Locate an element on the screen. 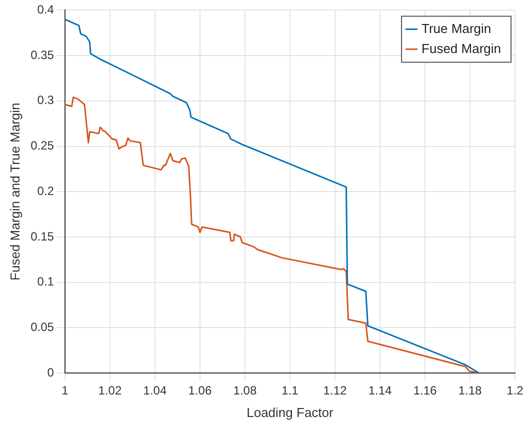 Image resolution: width=529 pixels, height=429 pixels. legend-label: True Margin is located at coordinates (457, 28).